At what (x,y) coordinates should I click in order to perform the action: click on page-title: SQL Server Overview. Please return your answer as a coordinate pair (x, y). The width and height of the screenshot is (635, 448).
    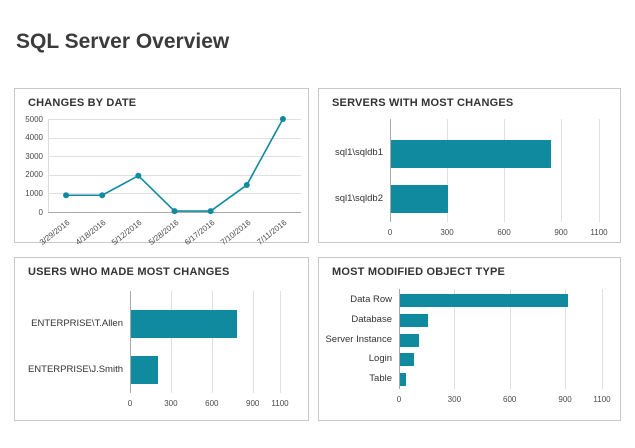
    Looking at the image, I should click on (123, 41).